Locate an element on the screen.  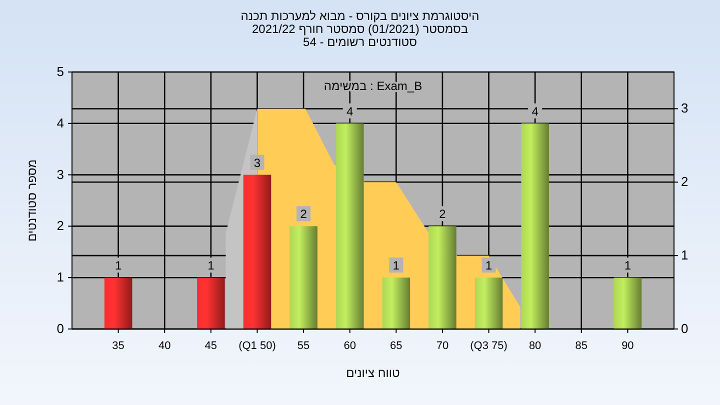
x-tick-label: 70 is located at coordinates (442, 346).